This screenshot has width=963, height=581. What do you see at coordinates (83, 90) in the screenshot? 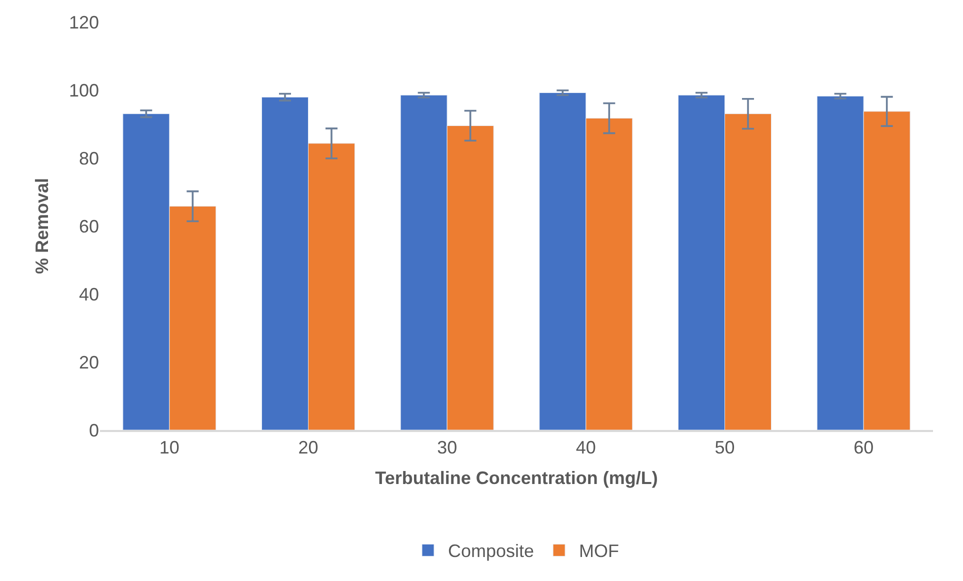
I see `y-tick-label: 100` at bounding box center [83, 90].